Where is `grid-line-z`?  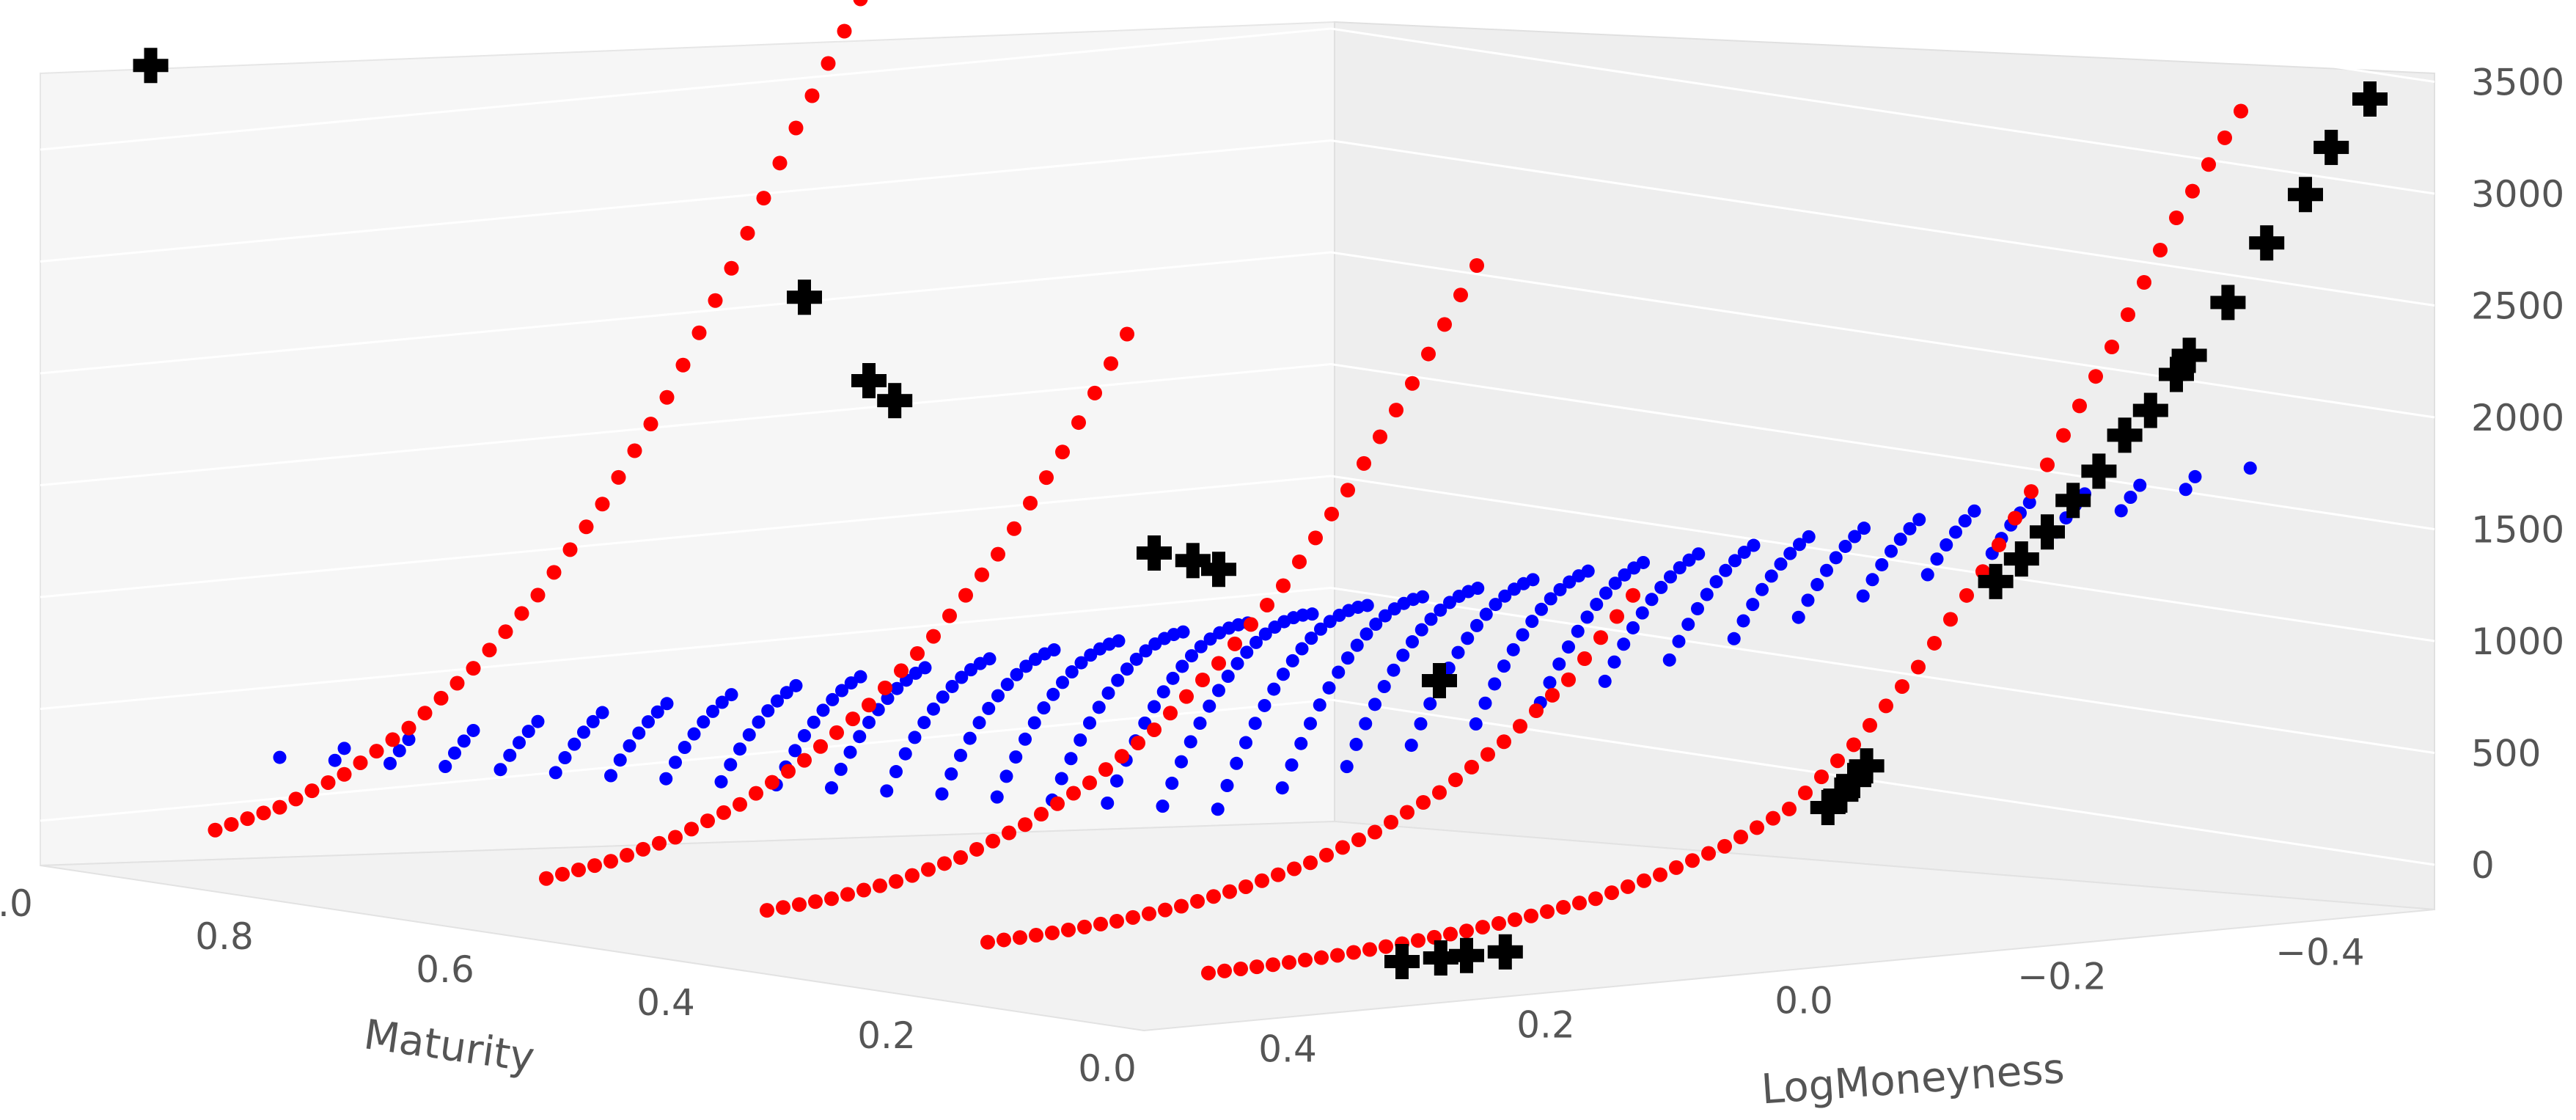
grid-line-z is located at coordinates (686, 89).